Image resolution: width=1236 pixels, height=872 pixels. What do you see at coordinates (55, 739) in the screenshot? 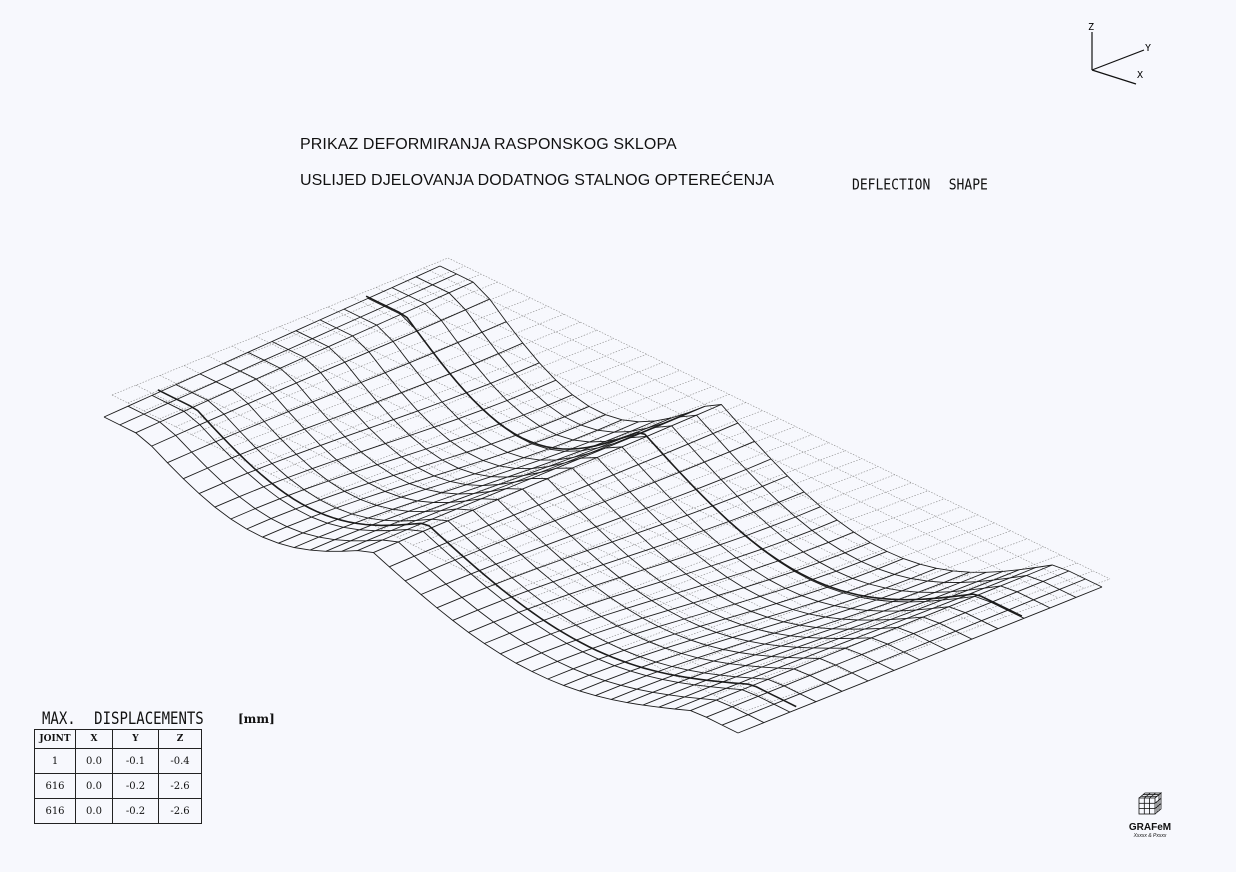
I see `header-joint: JOINT` at bounding box center [55, 739].